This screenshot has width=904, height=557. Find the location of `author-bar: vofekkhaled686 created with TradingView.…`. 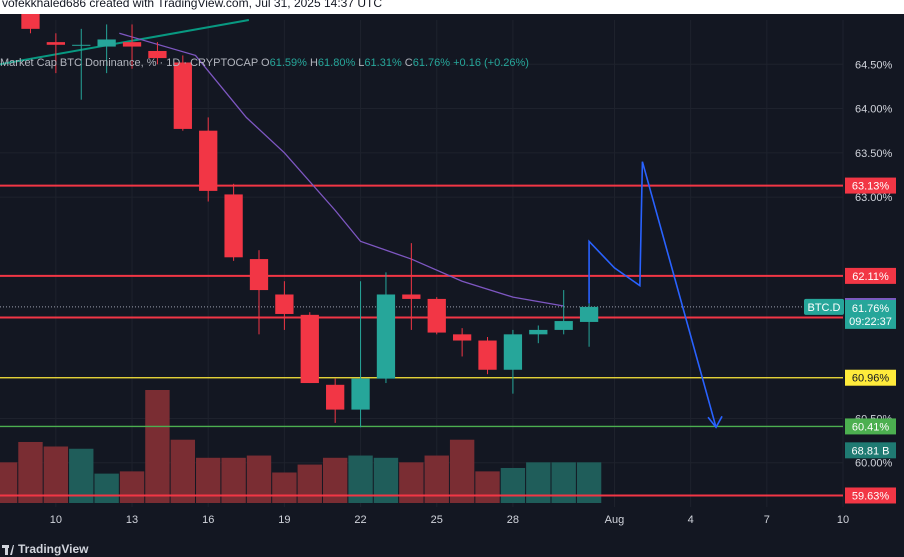

author-bar: vofekkhaled686 created with TradingView.… is located at coordinates (452, 7).